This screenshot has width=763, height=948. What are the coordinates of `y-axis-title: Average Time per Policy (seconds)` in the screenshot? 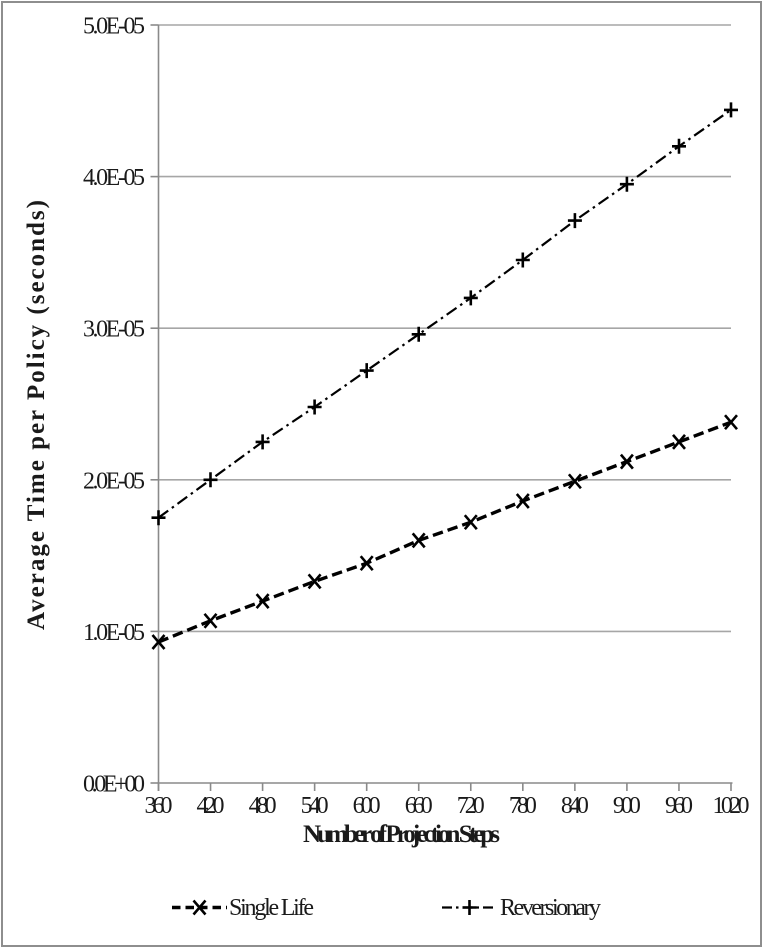 It's located at (36, 415).